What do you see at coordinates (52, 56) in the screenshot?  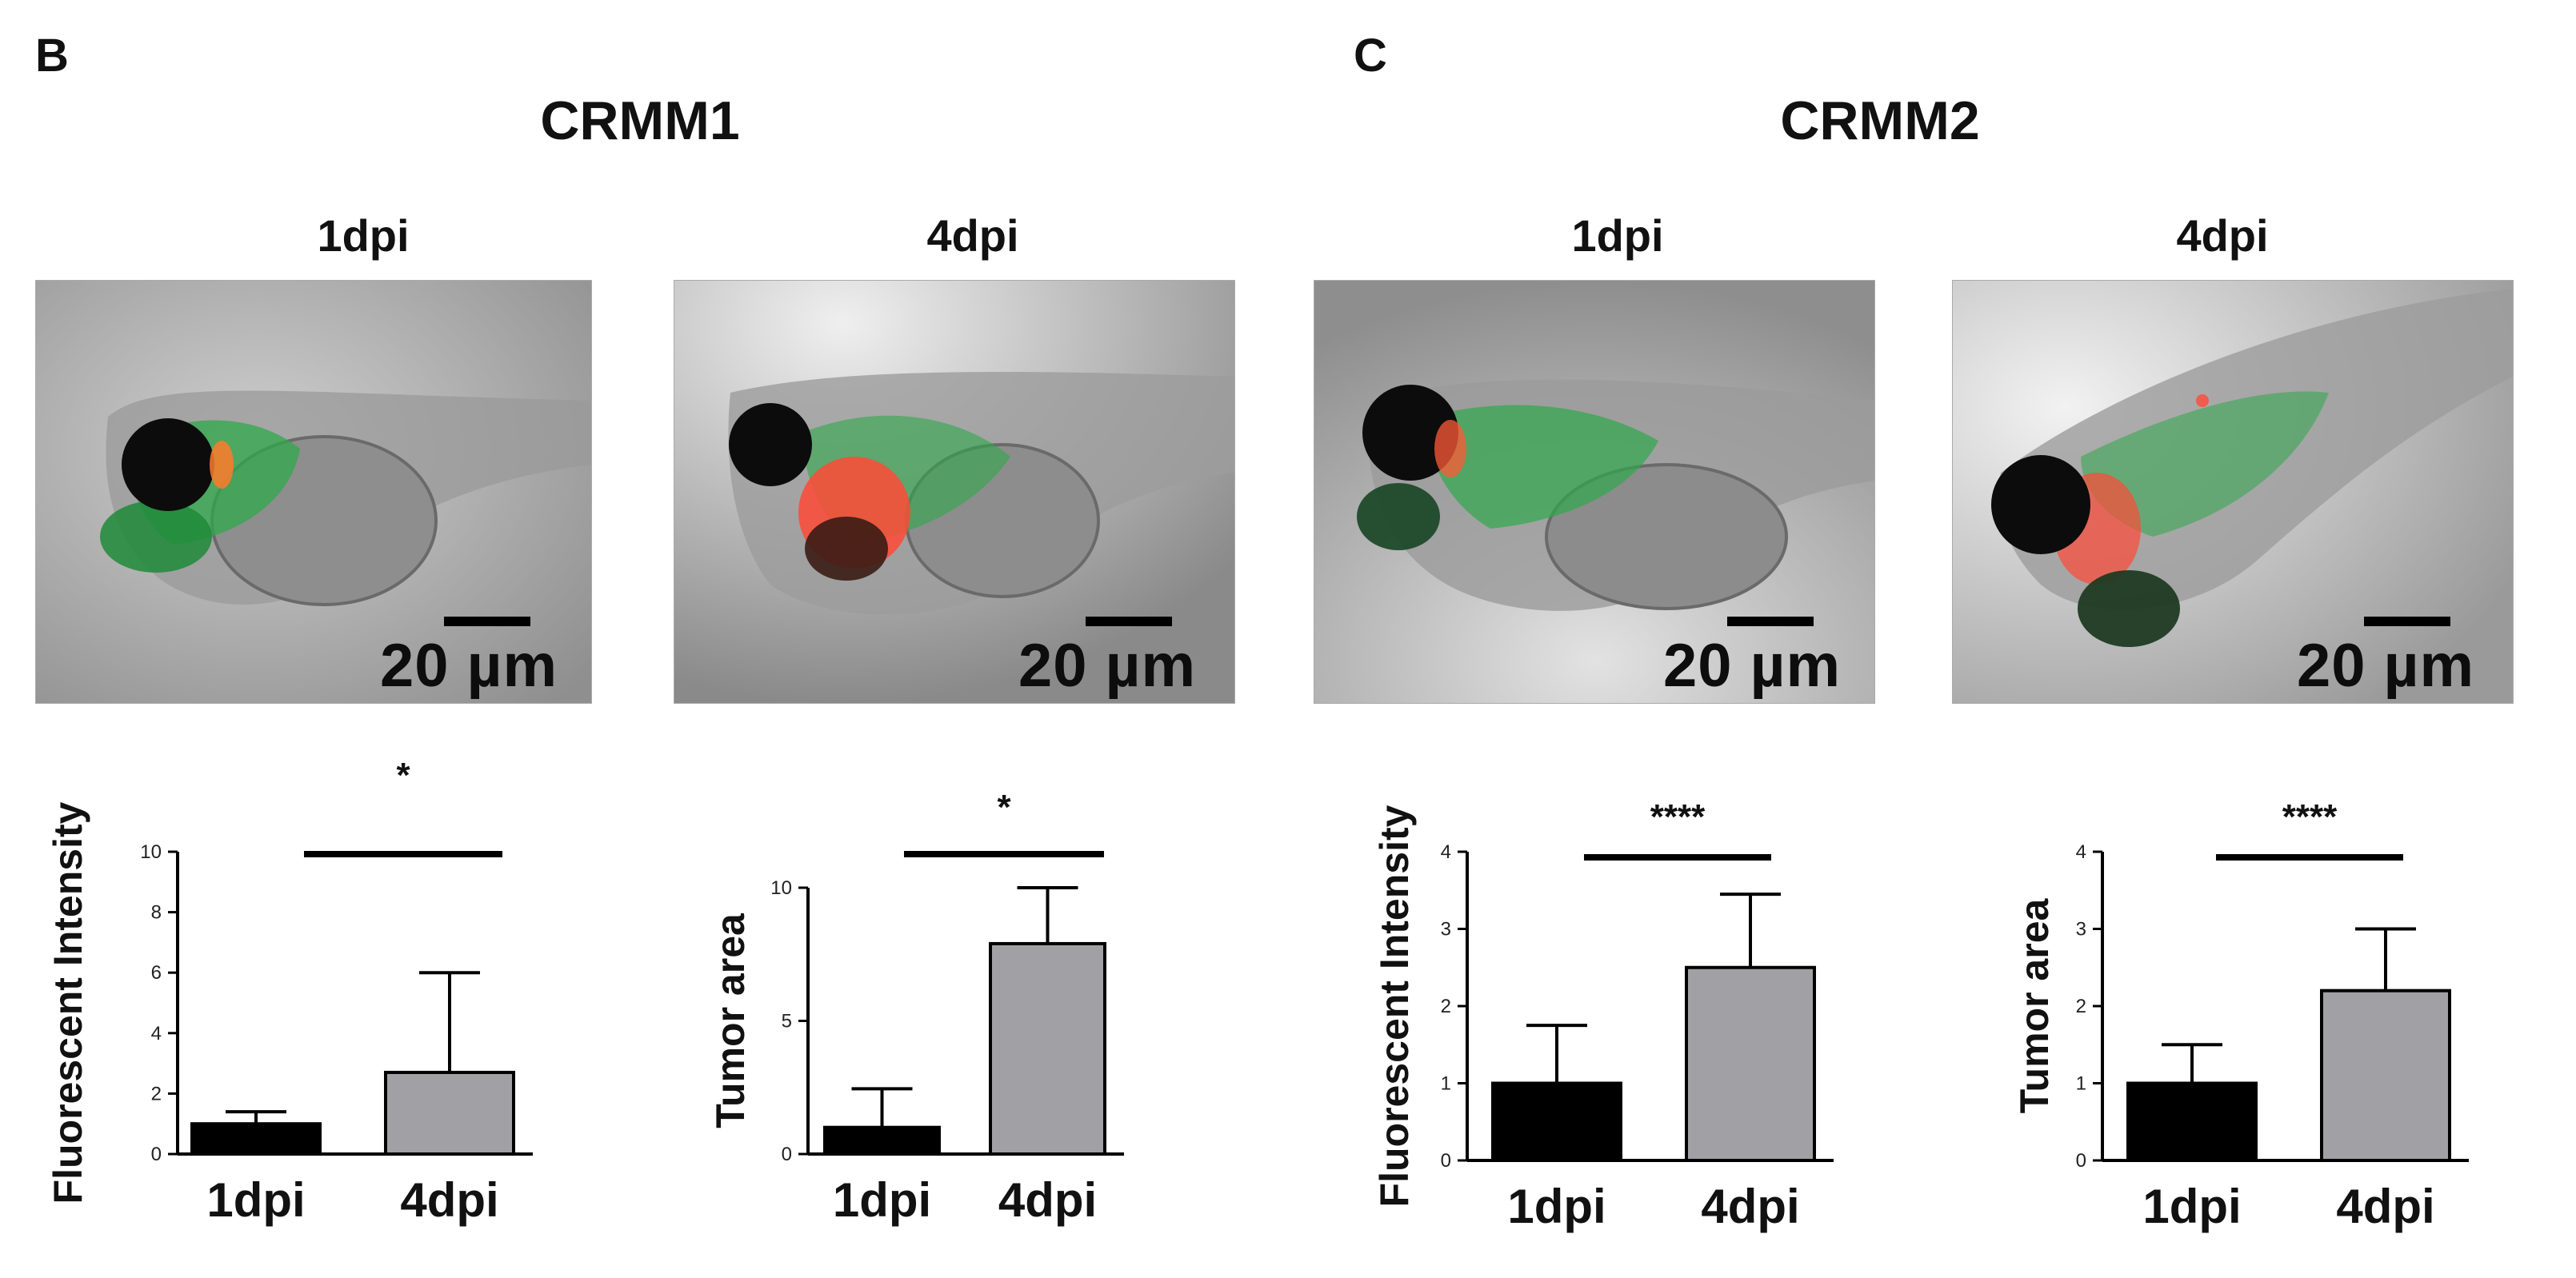 I see `panel-letter-b: B` at bounding box center [52, 56].